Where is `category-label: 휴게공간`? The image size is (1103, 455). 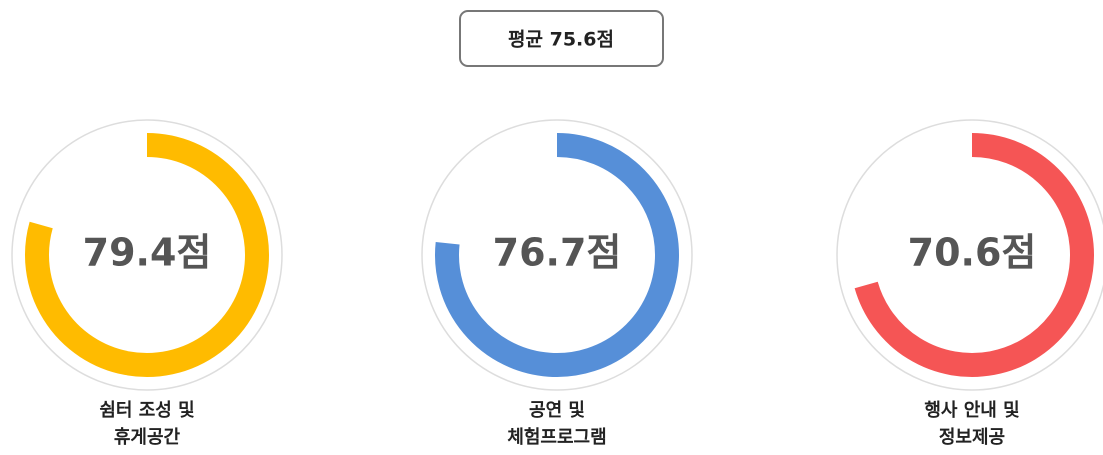
category-label: 휴게공간 is located at coordinates (147, 437).